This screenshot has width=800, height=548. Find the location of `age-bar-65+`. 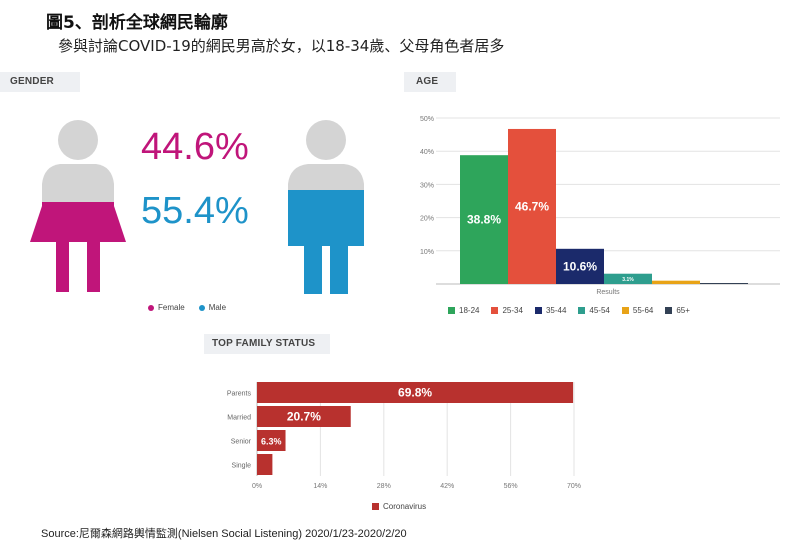

age-bar-65+ is located at coordinates (724, 283).